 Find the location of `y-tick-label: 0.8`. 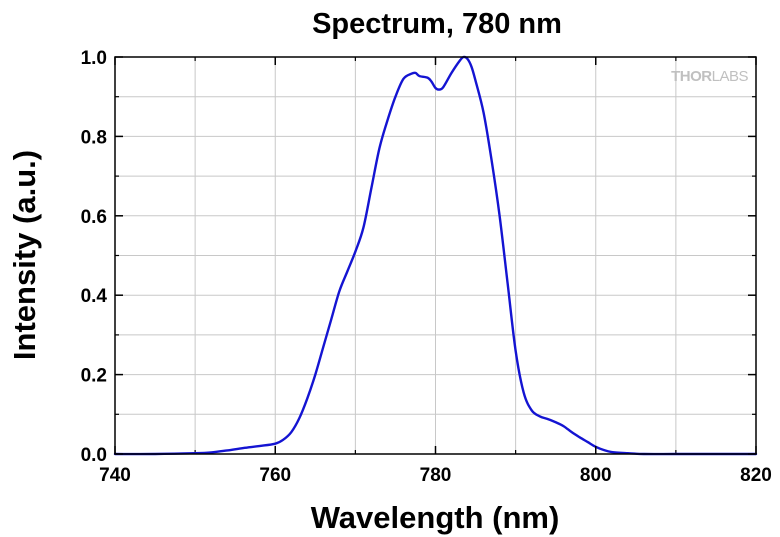

y-tick-label: 0.8 is located at coordinates (94, 137).